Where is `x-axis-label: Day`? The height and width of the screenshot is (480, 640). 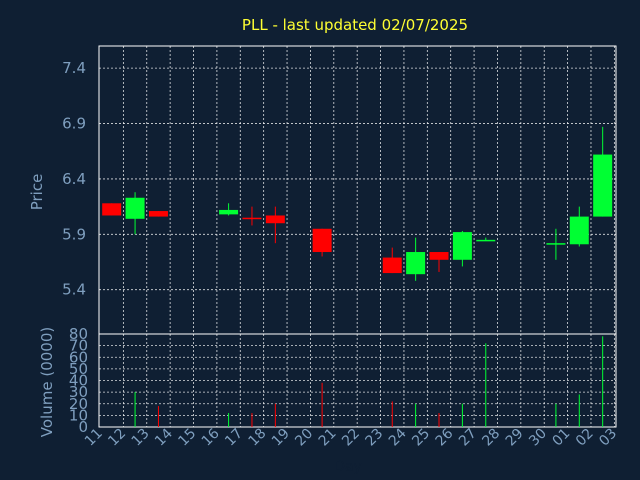 x-axis-label: Day is located at coordinates (348, 467).